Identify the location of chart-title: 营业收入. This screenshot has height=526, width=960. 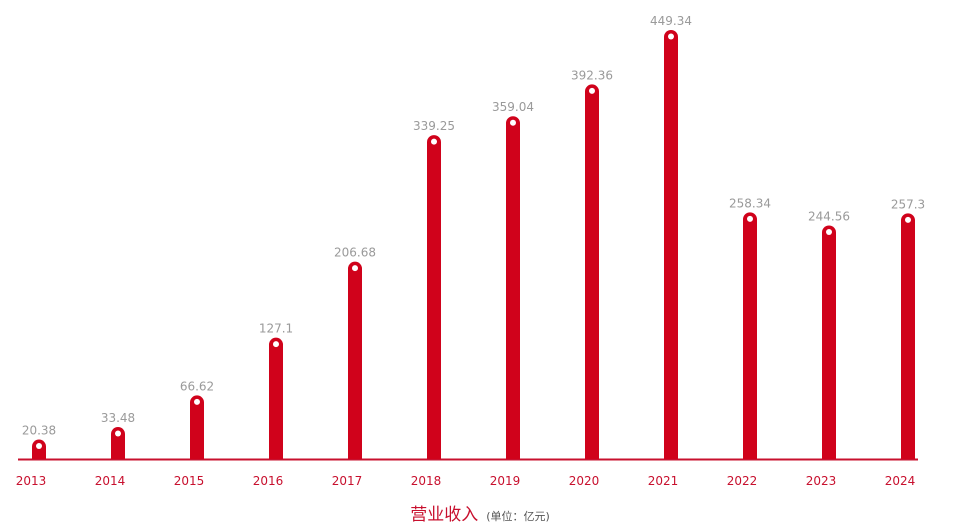
(444, 515).